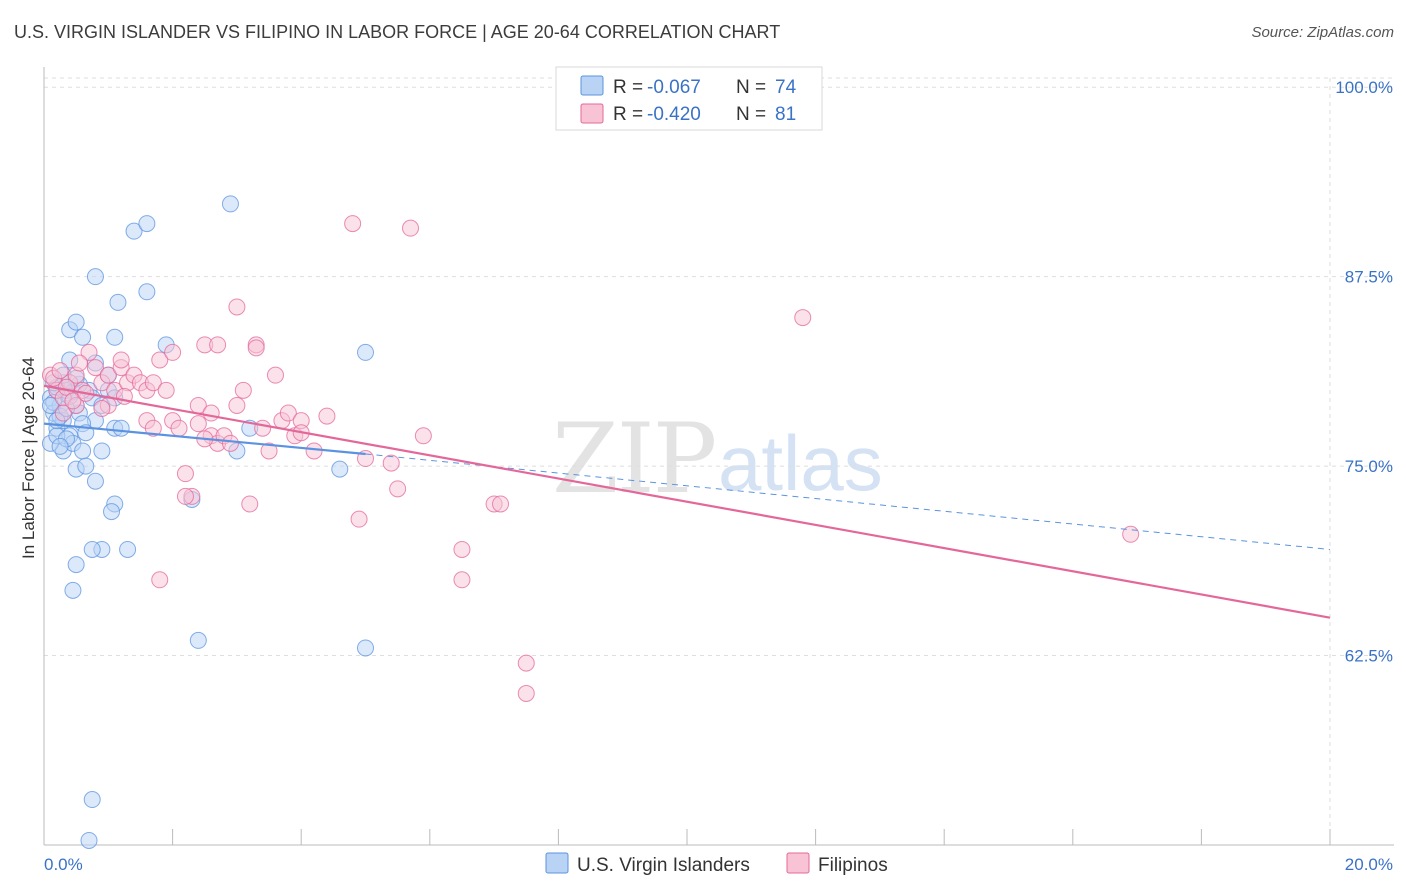 The height and width of the screenshot is (892, 1406). Describe the element at coordinates (1364, 371) in the screenshot. I see `y-tick-labels: 62.5% 75.0% 87.5% 100.0%` at that location.